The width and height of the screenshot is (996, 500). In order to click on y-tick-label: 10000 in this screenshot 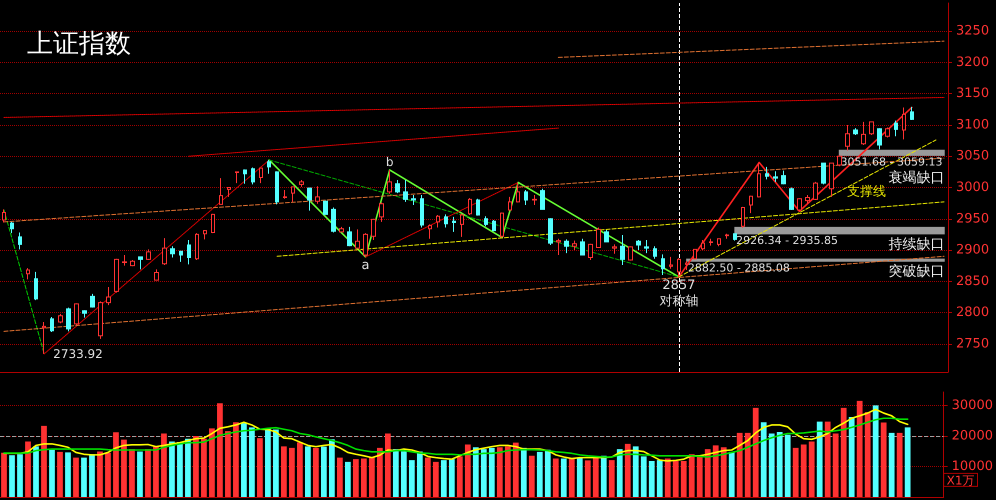, I will do `click(973, 466)`.